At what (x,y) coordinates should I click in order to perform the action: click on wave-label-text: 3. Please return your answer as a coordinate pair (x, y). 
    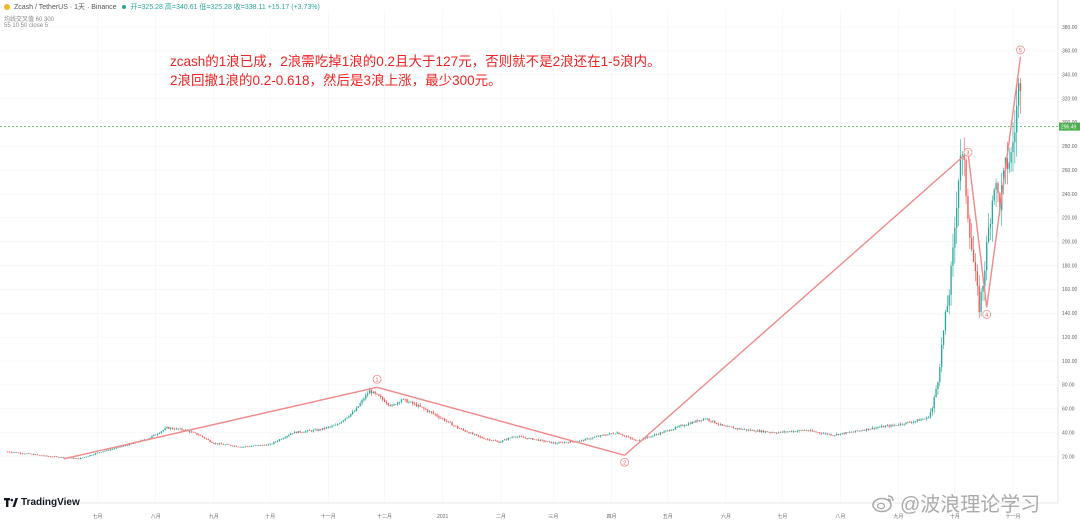
    Looking at the image, I should click on (967, 153).